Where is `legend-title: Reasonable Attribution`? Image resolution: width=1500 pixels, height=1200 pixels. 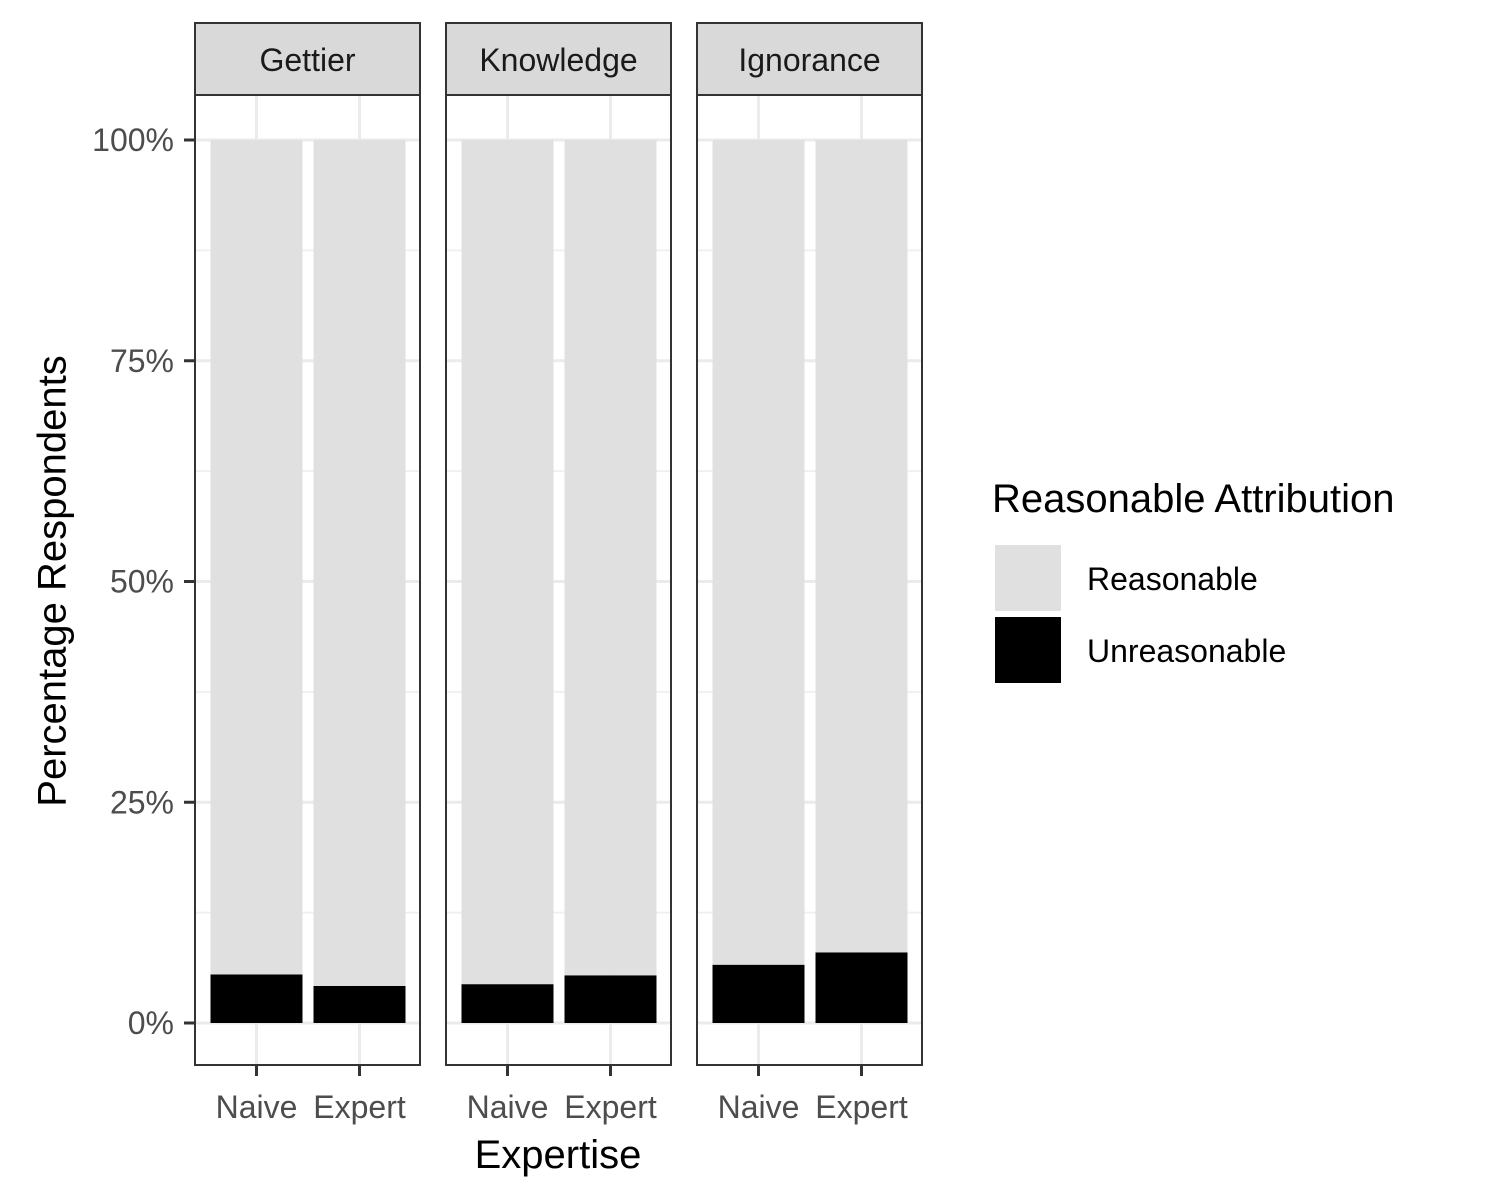
legend-title: Reasonable Attribution is located at coordinates (1193, 499).